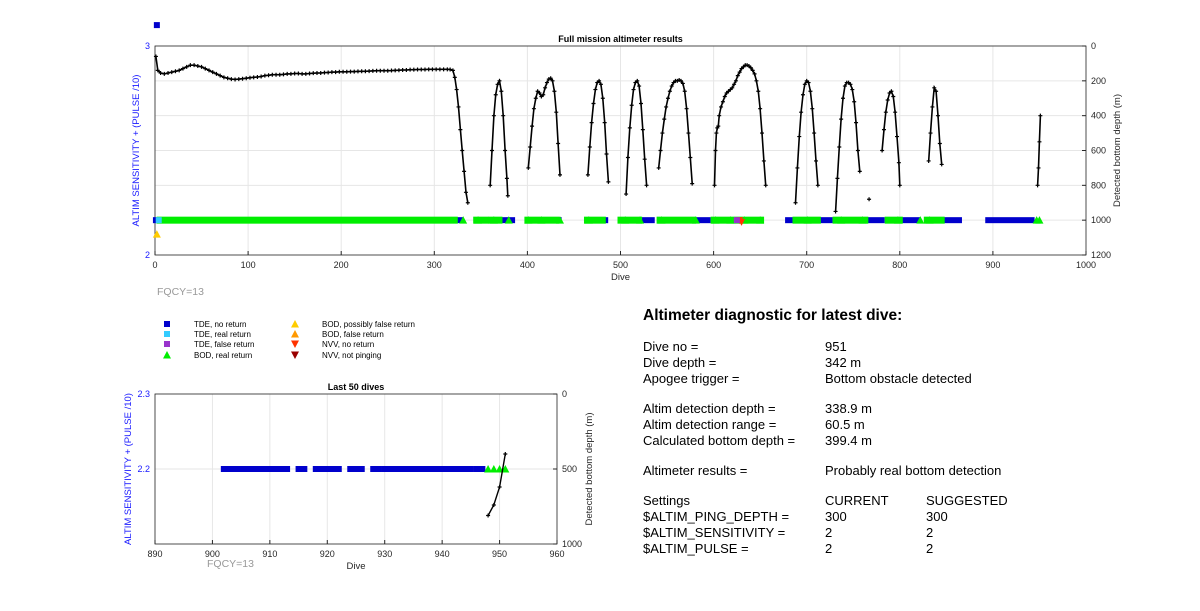 Image resolution: width=1200 pixels, height=611 pixels. I want to click on x-tick-label: 500, so click(620, 265).